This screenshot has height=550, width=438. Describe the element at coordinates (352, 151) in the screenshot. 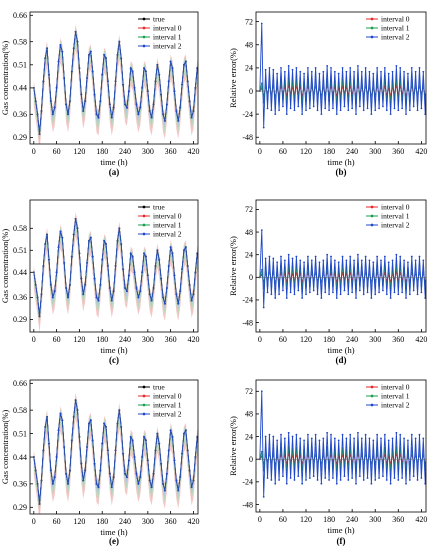

I see `x-tick-label: 240` at that location.